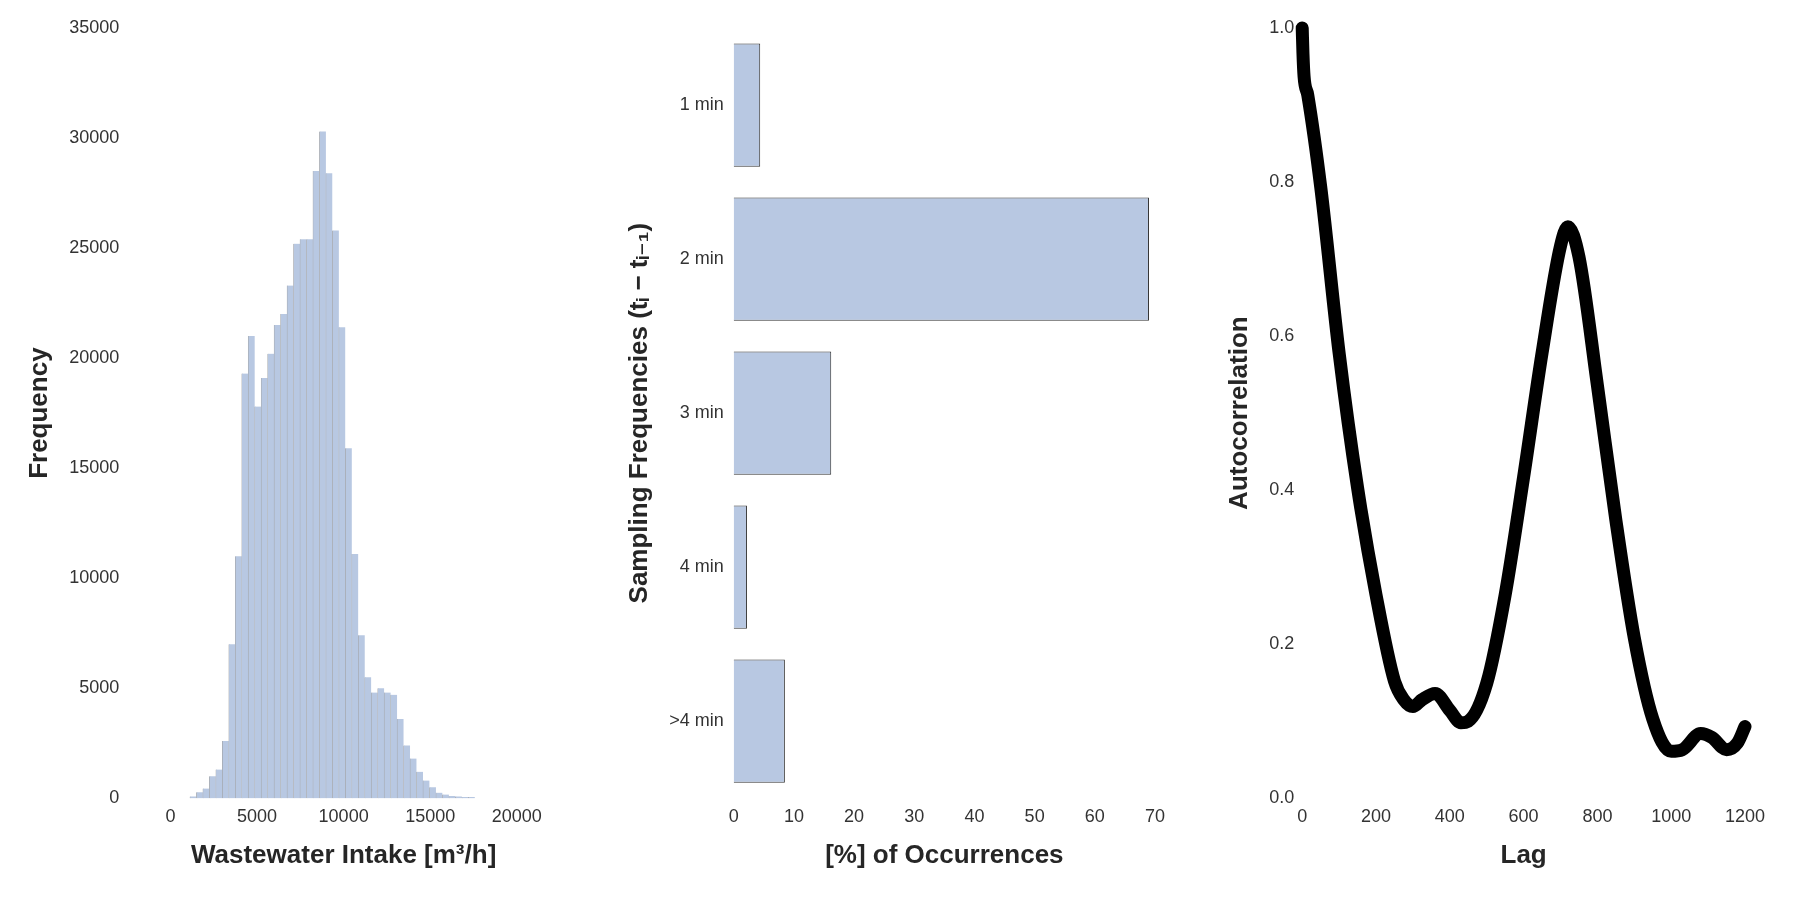 The image size is (1800, 897). I want to click on x-tick-label: 50, so click(1034, 815).